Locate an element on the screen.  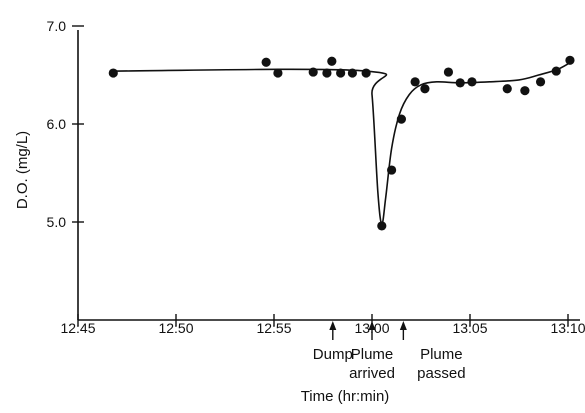
annotation-label: passed is located at coordinates (441, 373).